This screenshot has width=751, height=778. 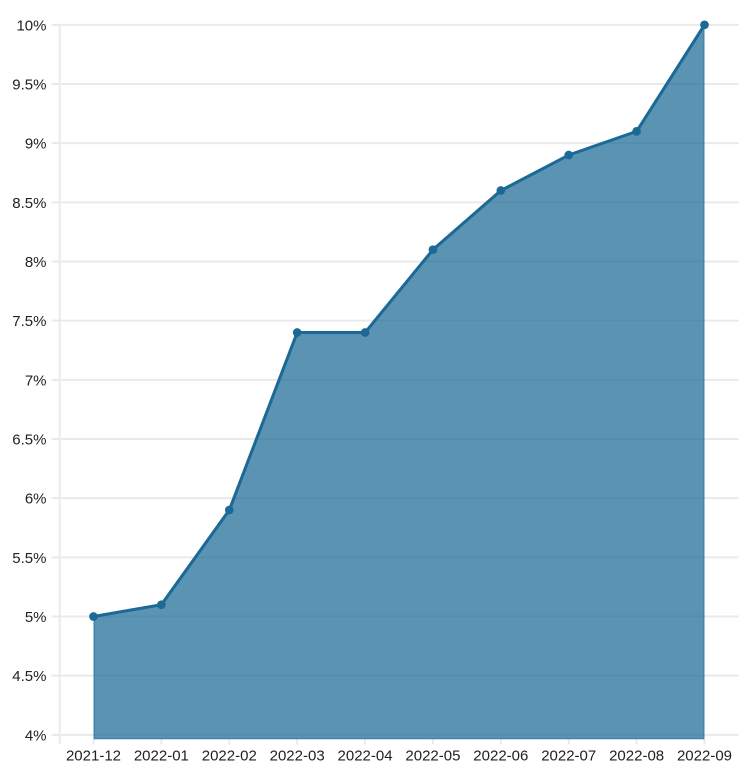 What do you see at coordinates (29, 203) in the screenshot?
I see `svg-text: 8.5%` at bounding box center [29, 203].